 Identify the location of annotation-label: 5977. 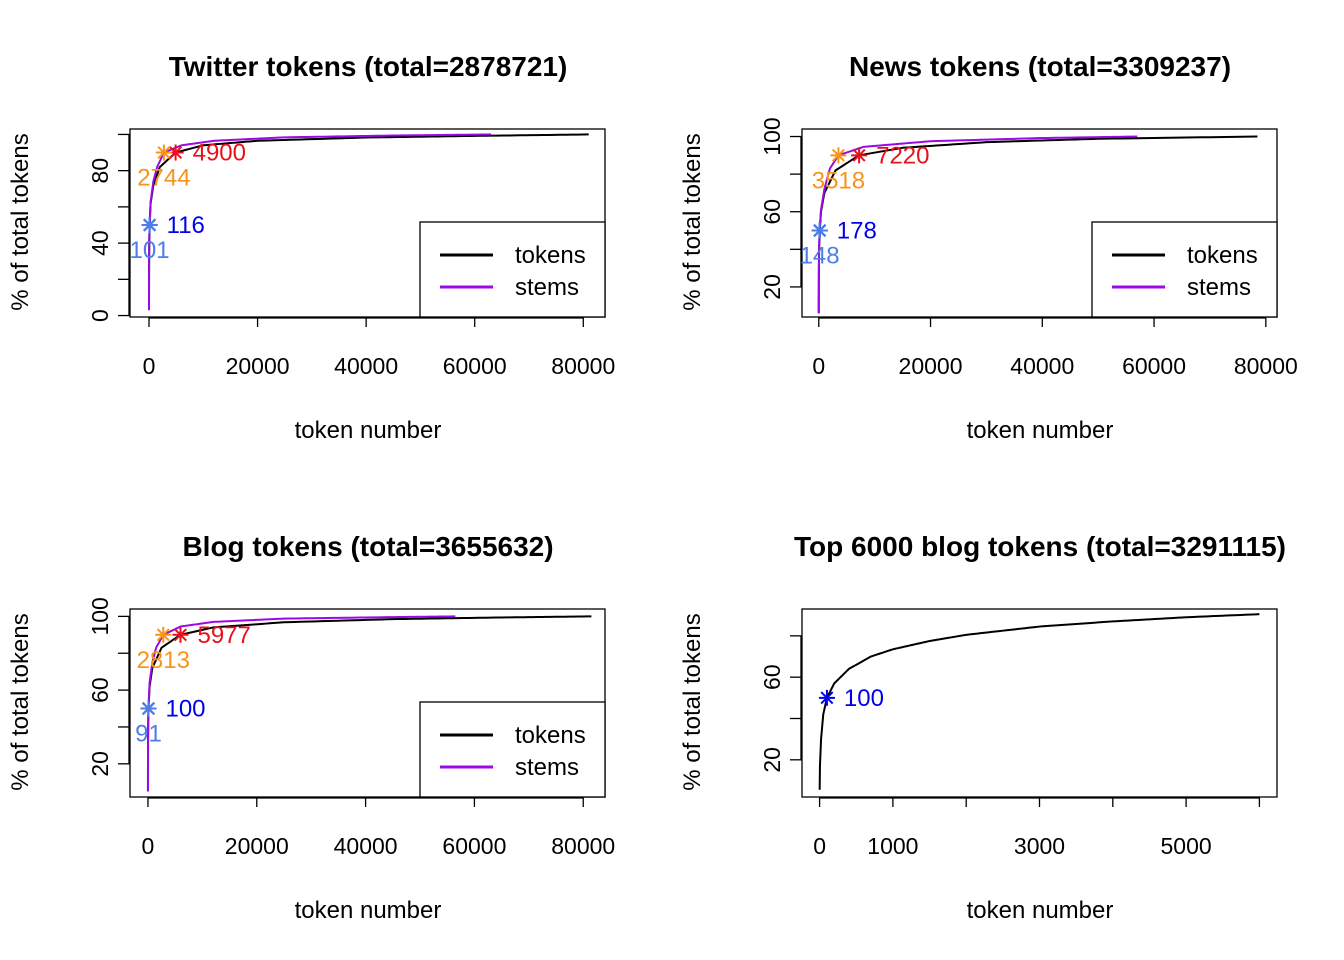
(223, 635).